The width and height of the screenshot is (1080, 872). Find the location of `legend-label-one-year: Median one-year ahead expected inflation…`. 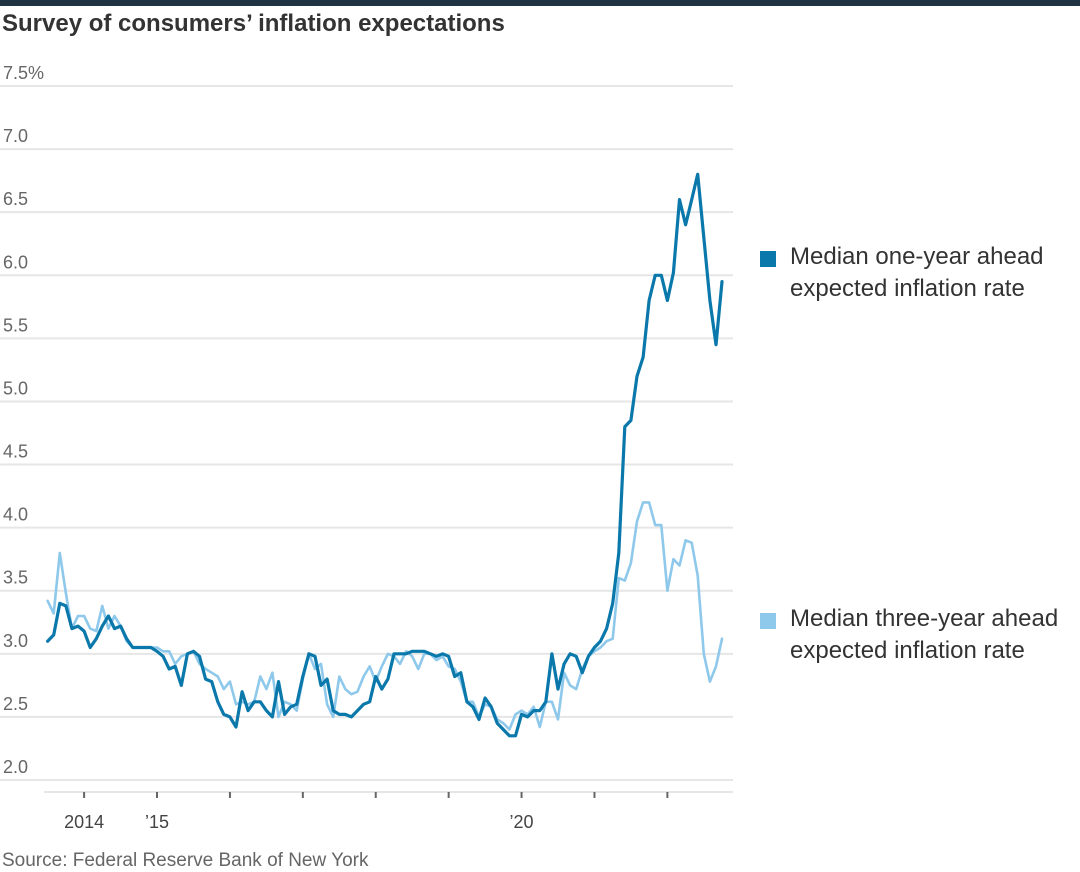

legend-label-one-year: Median one-year ahead expected inflation… is located at coordinates (917, 272).